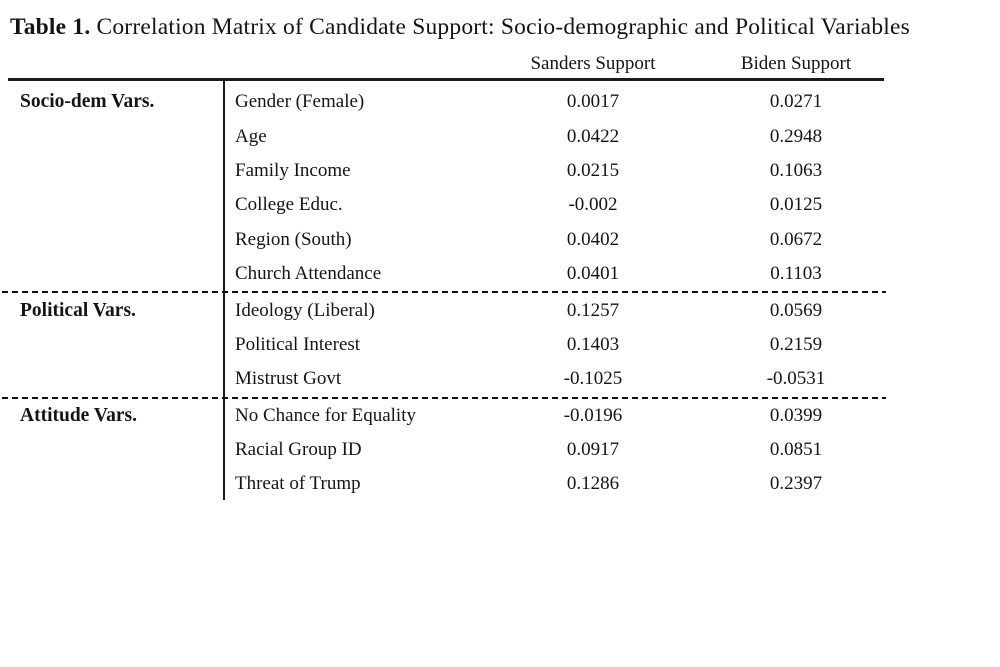 This screenshot has width=1000, height=667. What do you see at coordinates (593, 450) in the screenshot?
I see `sanders-value: 0.0917` at bounding box center [593, 450].